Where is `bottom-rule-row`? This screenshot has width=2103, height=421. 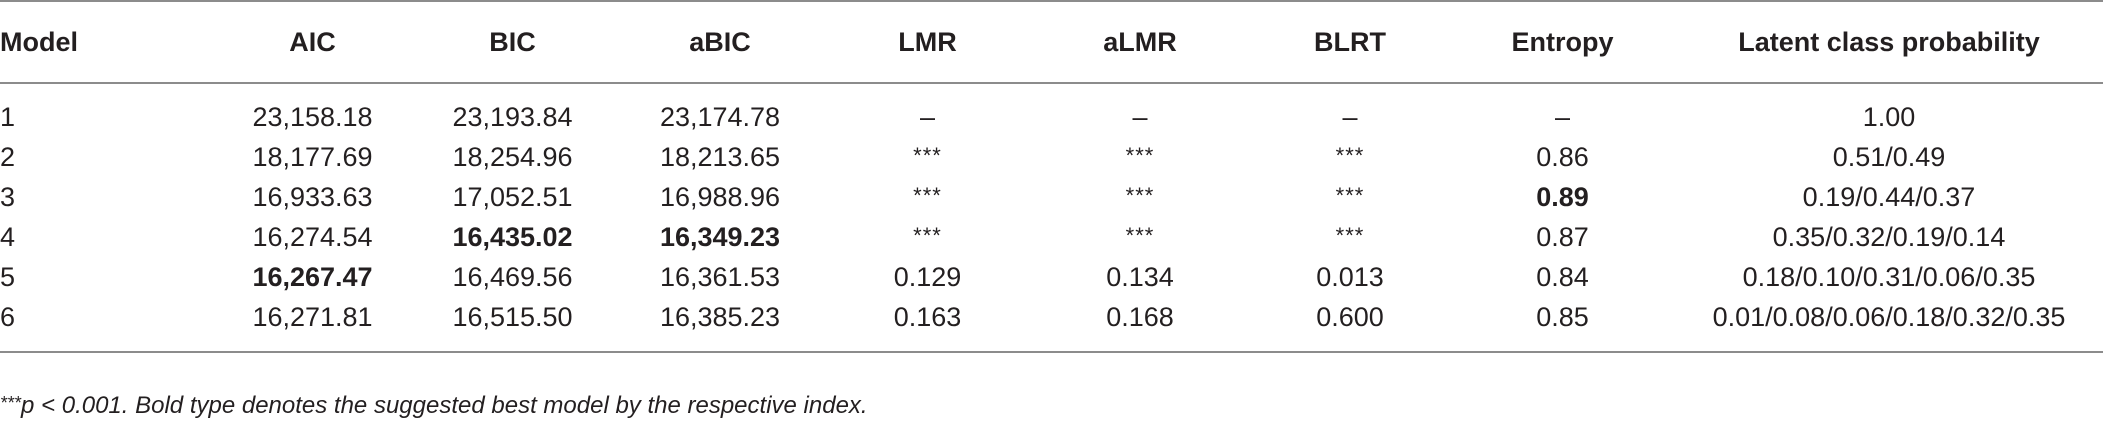 bottom-rule-row is located at coordinates (1051, 345).